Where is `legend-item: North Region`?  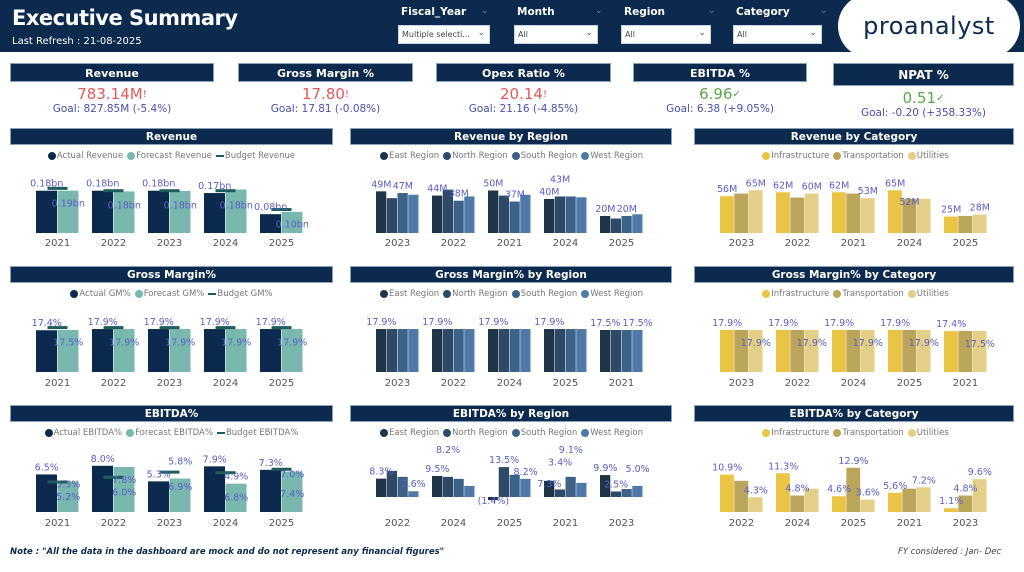 legend-item: North Region is located at coordinates (475, 156).